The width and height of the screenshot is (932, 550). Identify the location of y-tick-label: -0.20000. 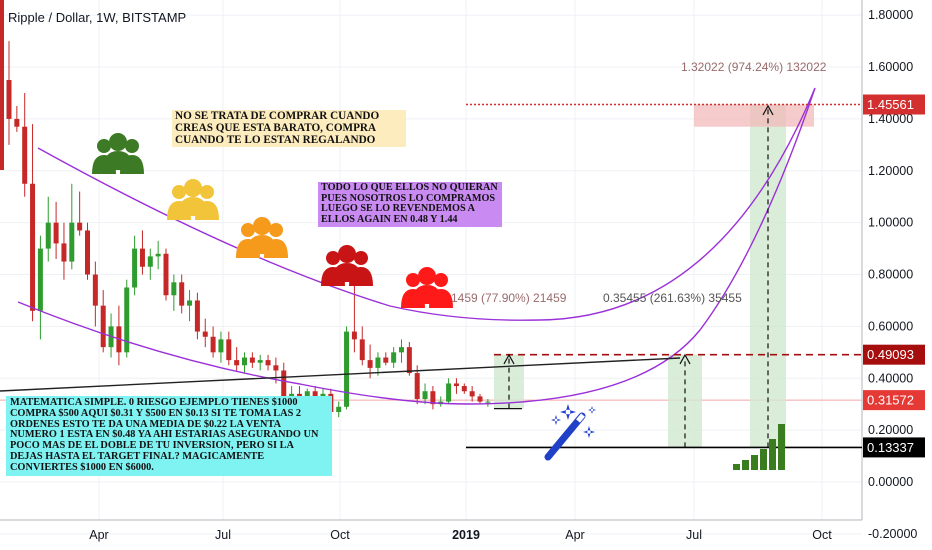
(892, 534).